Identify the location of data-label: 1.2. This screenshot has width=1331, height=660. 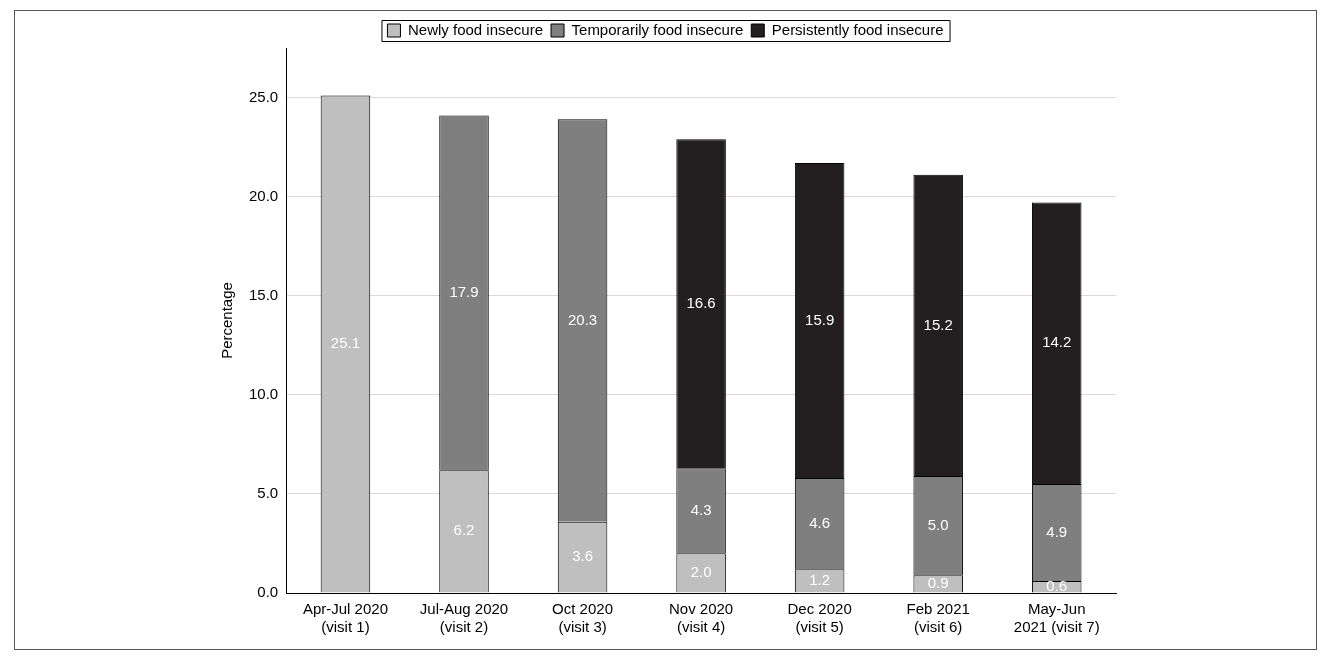
(820, 579).